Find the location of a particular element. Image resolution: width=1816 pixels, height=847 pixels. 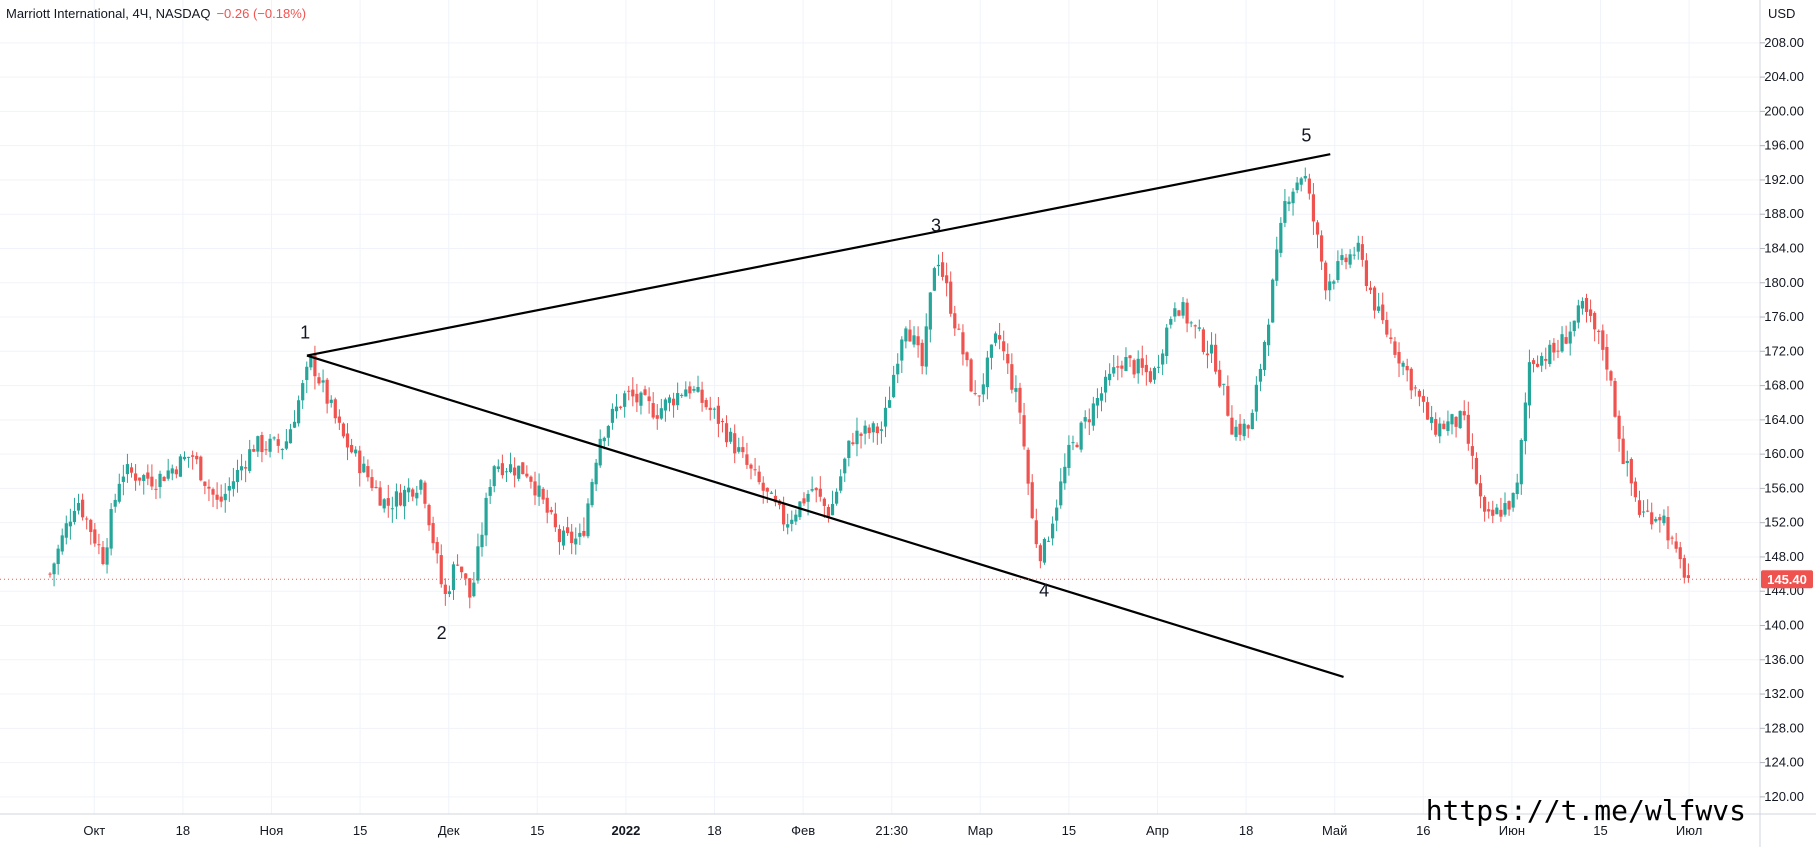

x-tick-label: 21:30 is located at coordinates (891, 830).